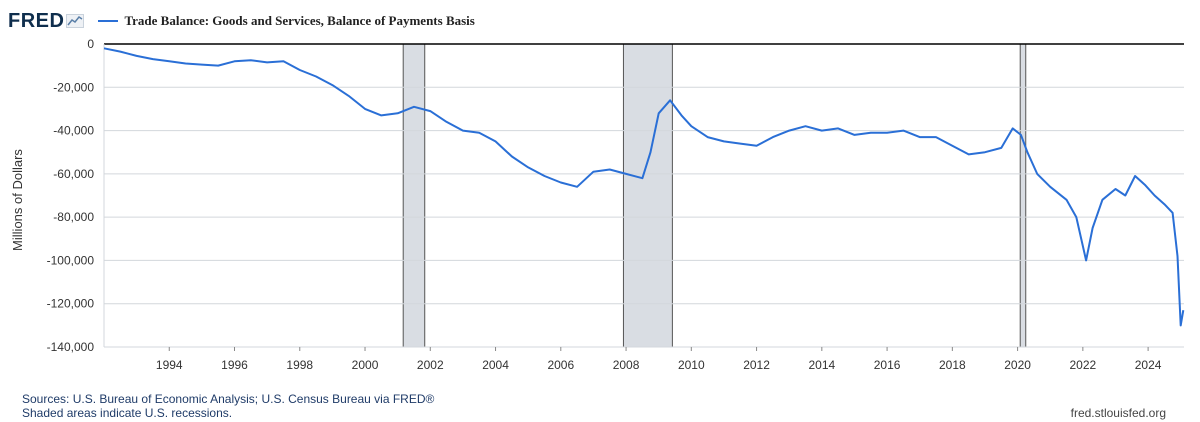 This screenshot has width=1200, height=422. What do you see at coordinates (73, 174) in the screenshot?
I see `y-tick-label: -60,000` at bounding box center [73, 174].